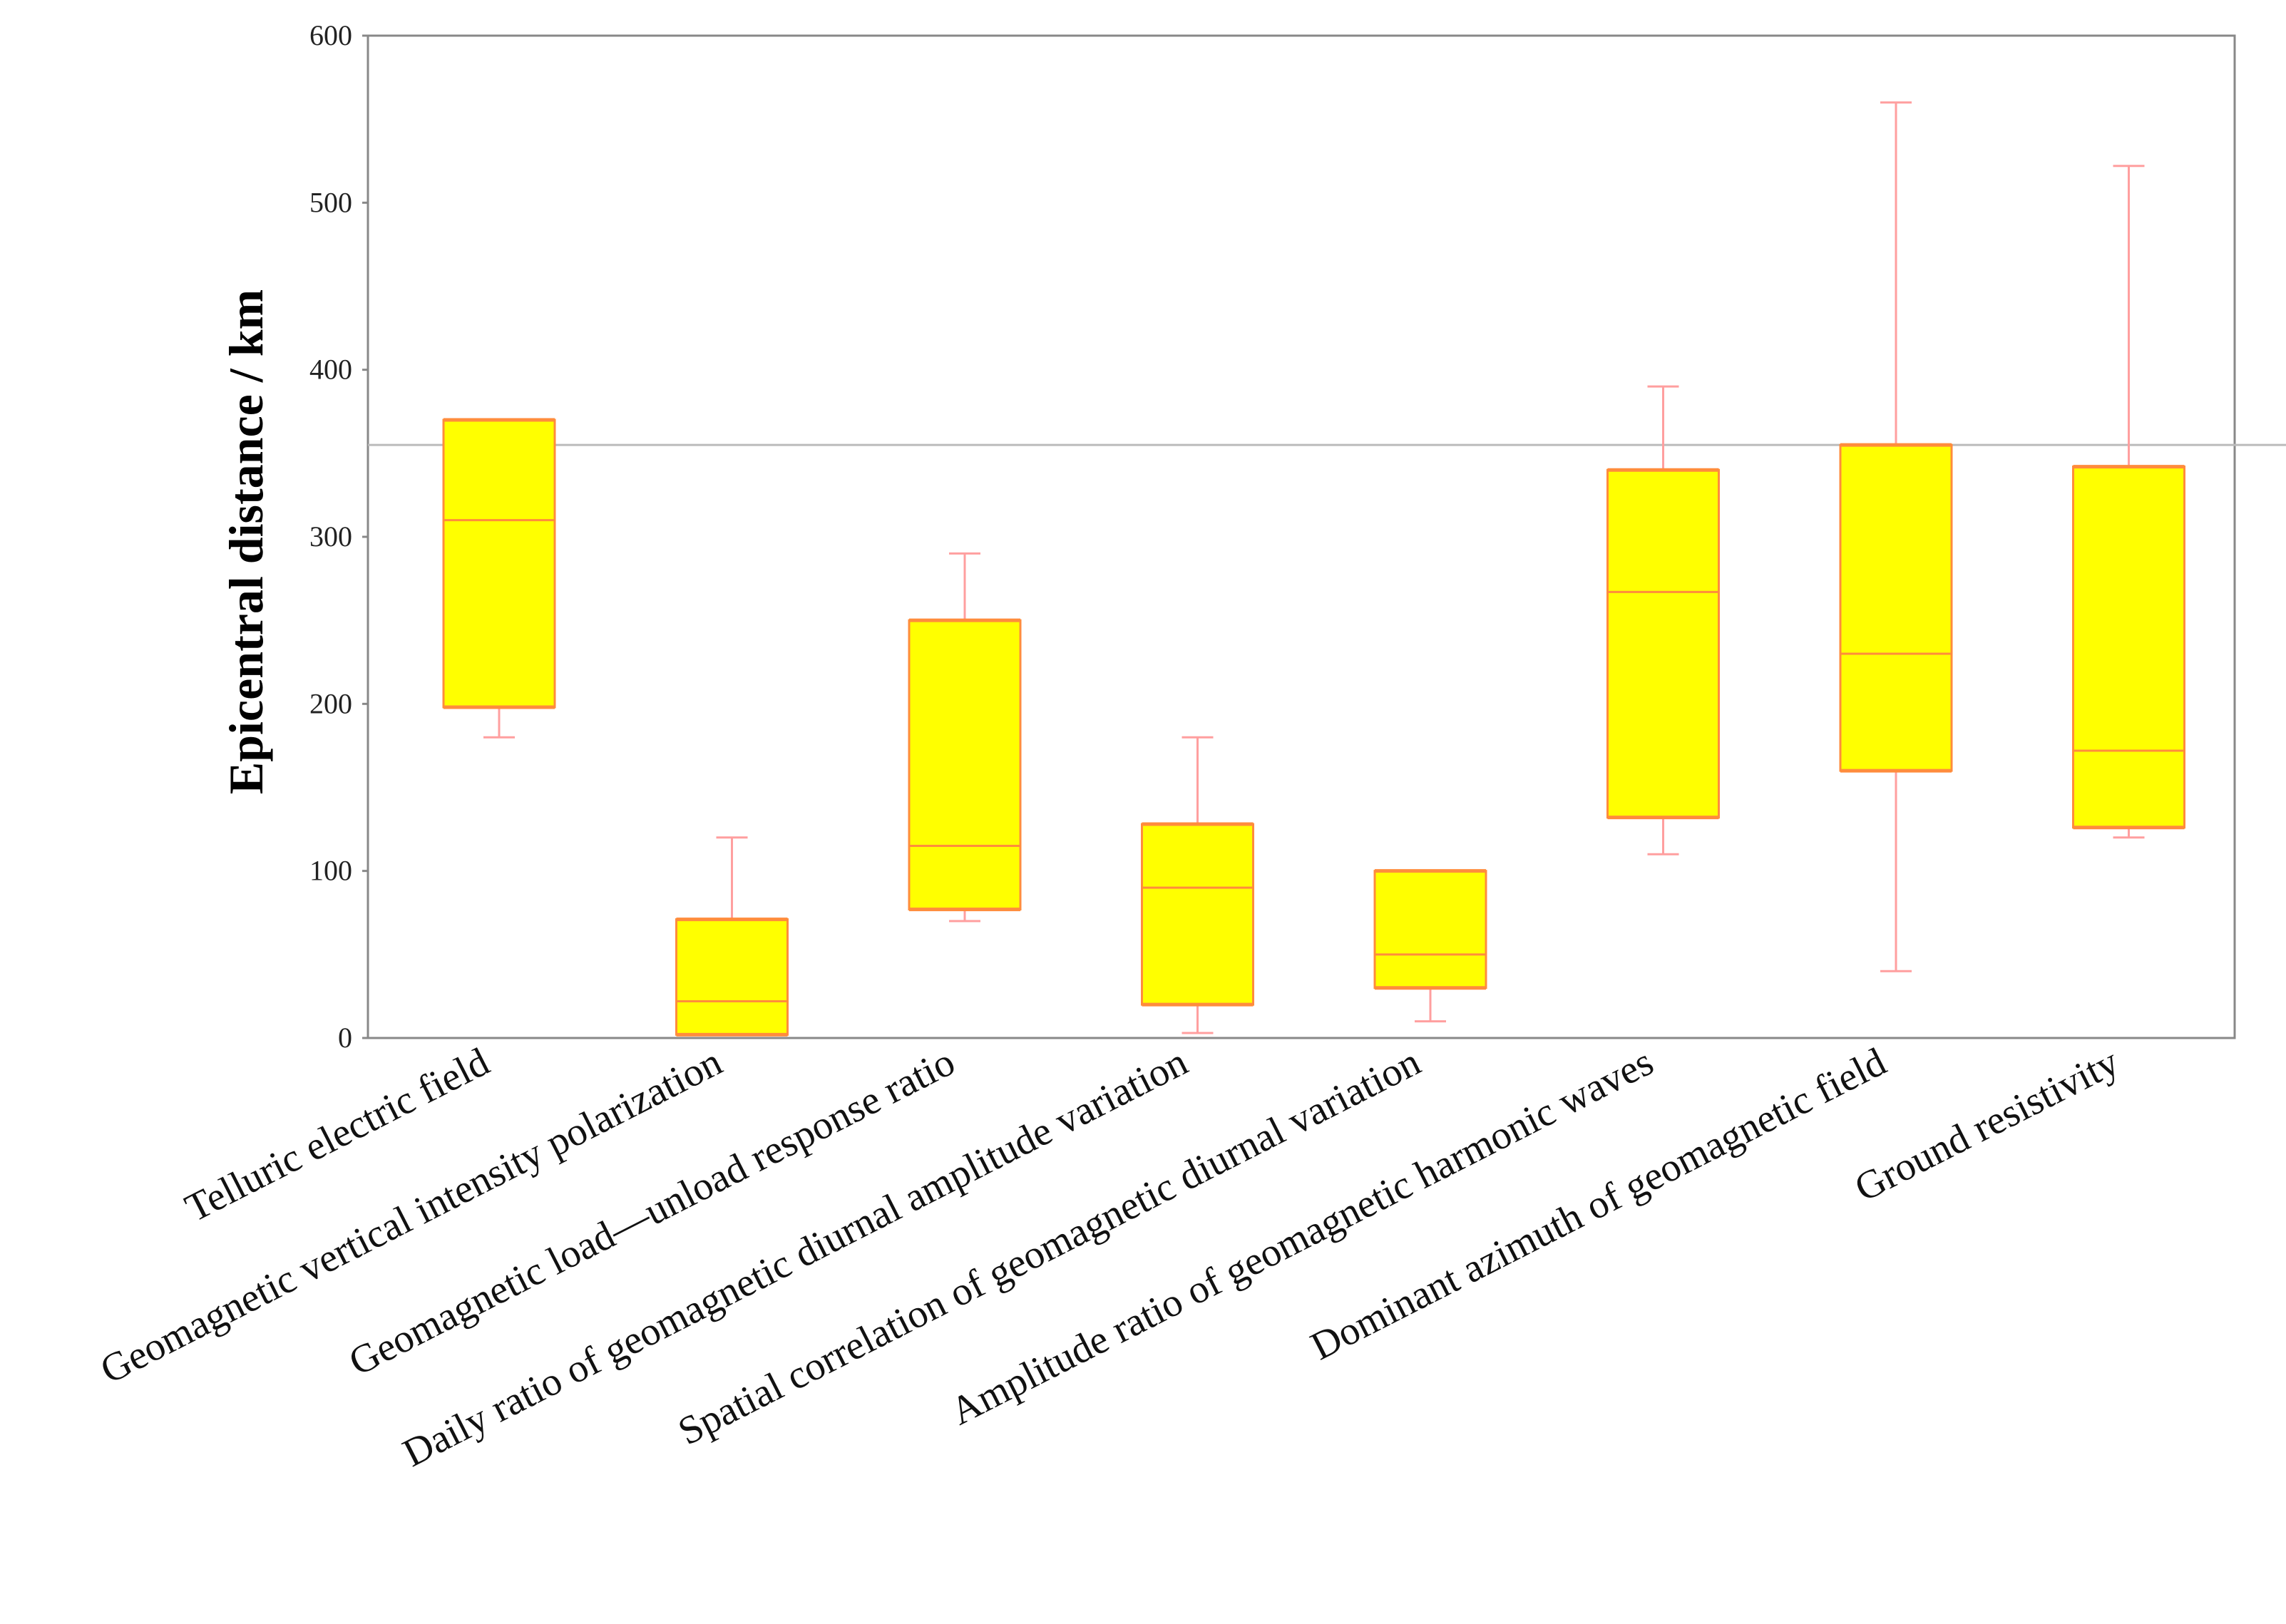 The width and height of the screenshot is (2286, 1624). What do you see at coordinates (330, 536) in the screenshot?
I see `y-tick-label: 300` at bounding box center [330, 536].